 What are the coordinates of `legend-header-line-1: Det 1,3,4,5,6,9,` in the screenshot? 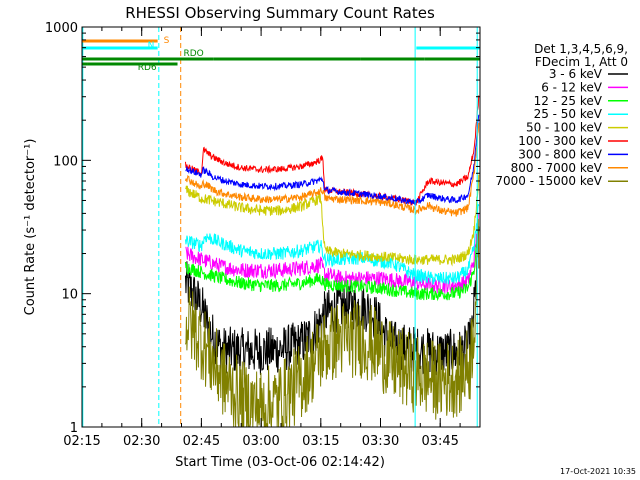 It's located at (581, 49).